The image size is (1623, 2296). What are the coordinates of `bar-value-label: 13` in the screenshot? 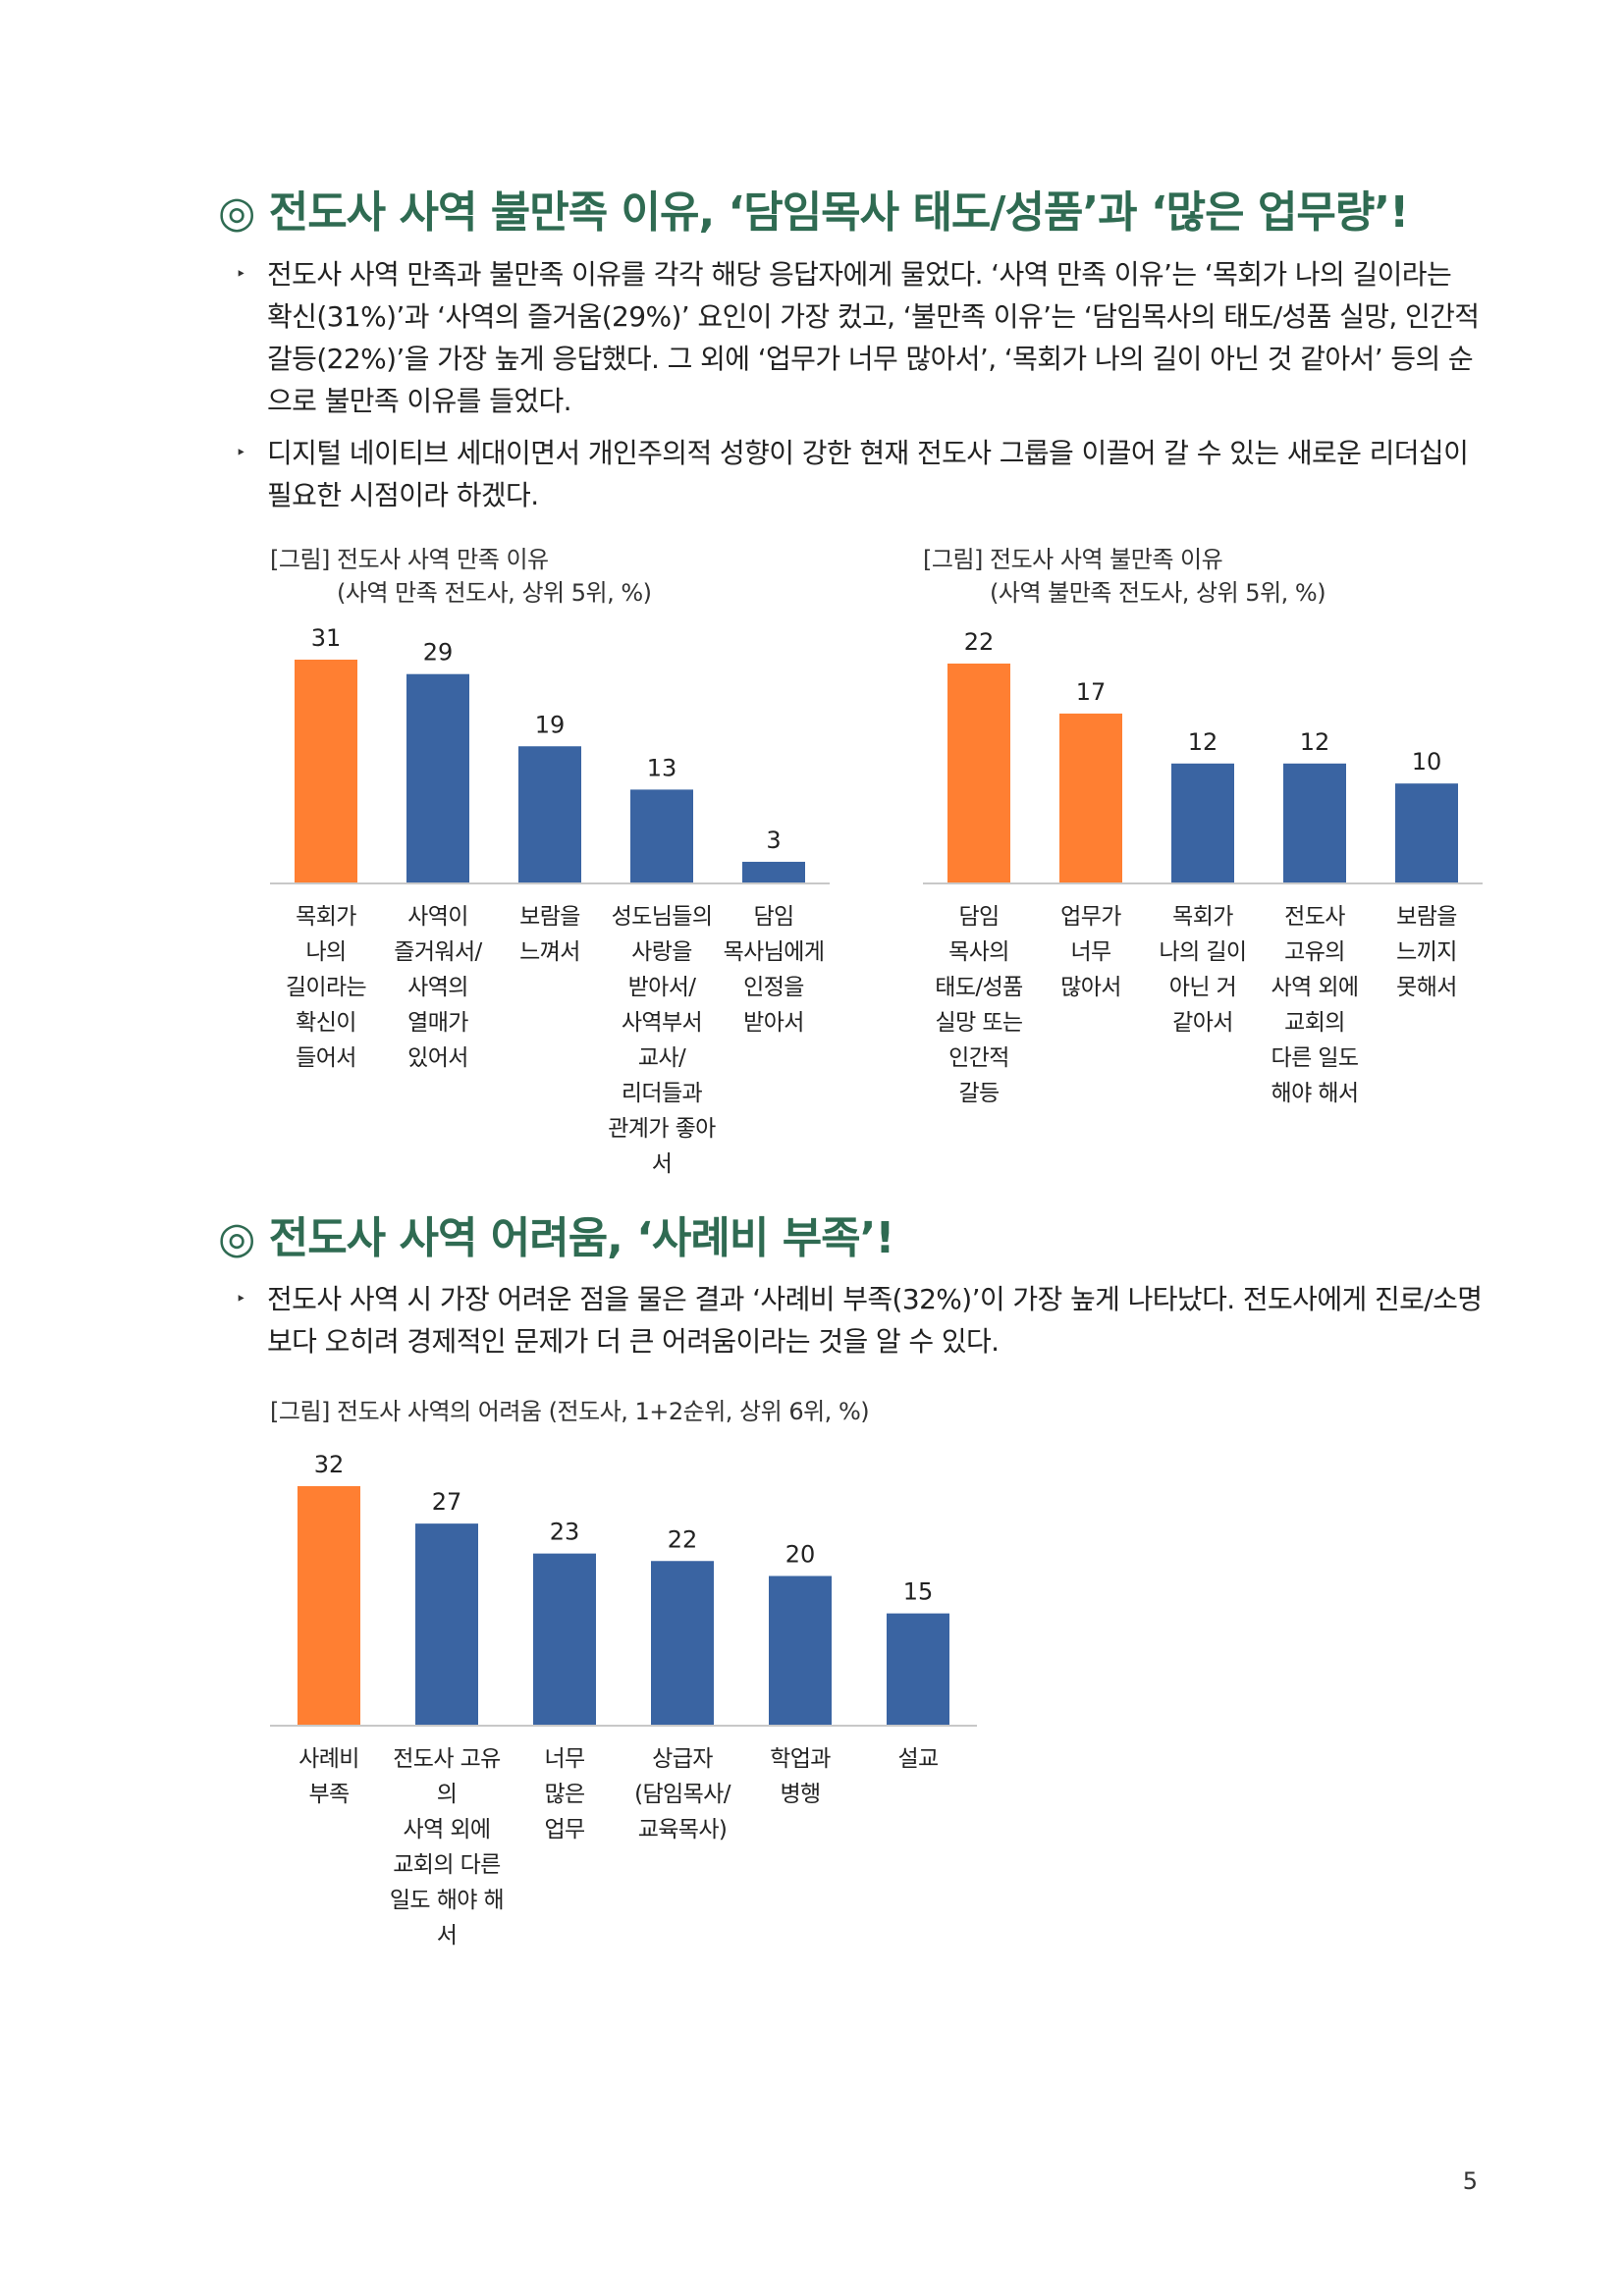 It's located at (662, 767).